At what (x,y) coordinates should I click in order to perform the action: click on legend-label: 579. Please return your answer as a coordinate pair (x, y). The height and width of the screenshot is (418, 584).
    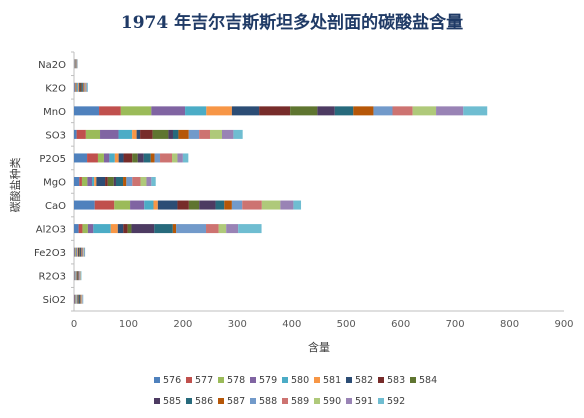
    Looking at the image, I should click on (268, 380).